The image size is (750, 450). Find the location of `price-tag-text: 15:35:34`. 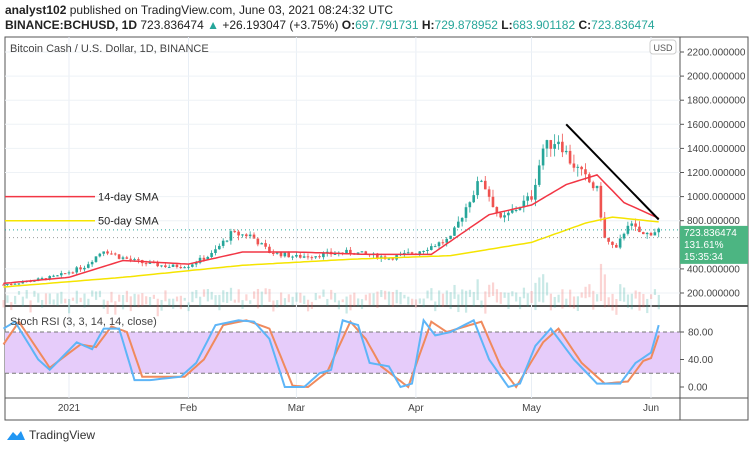

price-tag-text: 15:35:34 is located at coordinates (703, 257).